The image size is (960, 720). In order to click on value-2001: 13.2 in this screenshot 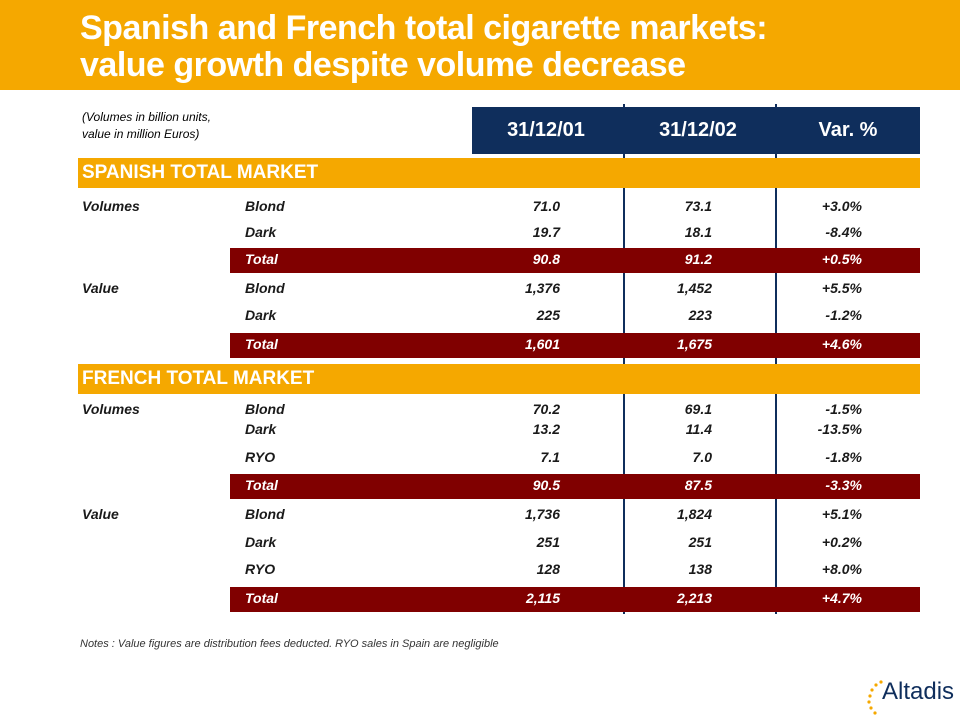, I will do `click(546, 429)`.